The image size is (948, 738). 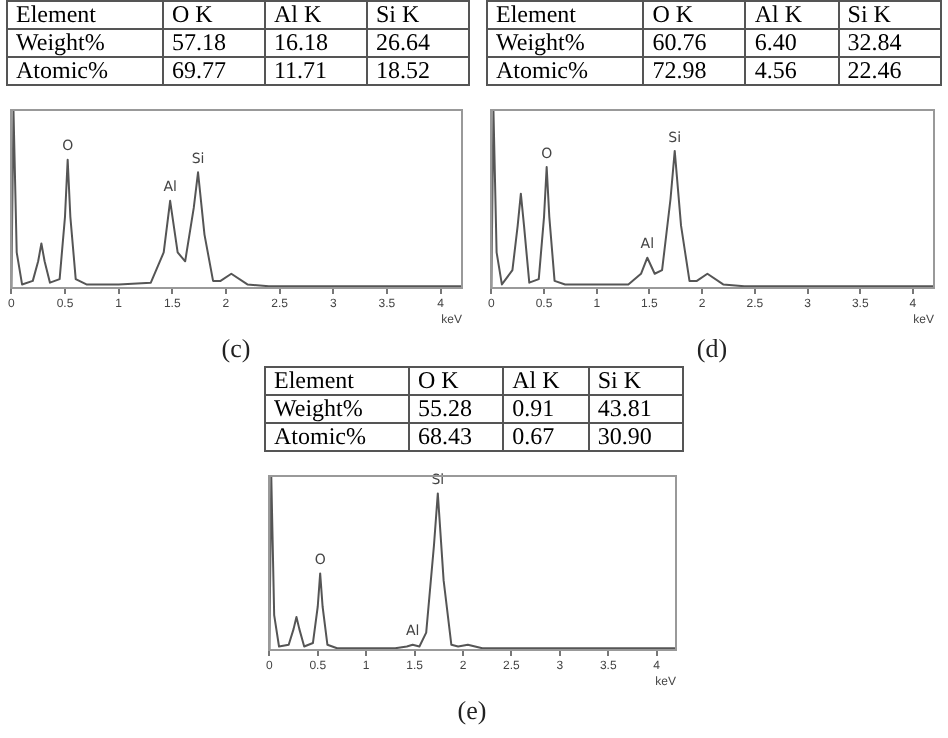 What do you see at coordinates (315, 42) in the screenshot?
I see `data-label: 16.18` at bounding box center [315, 42].